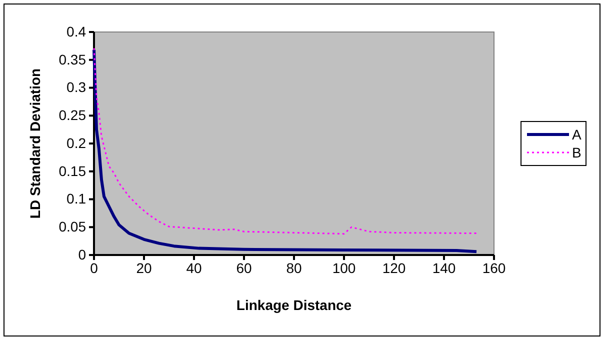 The image size is (605, 342). I want to click on x-tick-label: 0, so click(94, 268).